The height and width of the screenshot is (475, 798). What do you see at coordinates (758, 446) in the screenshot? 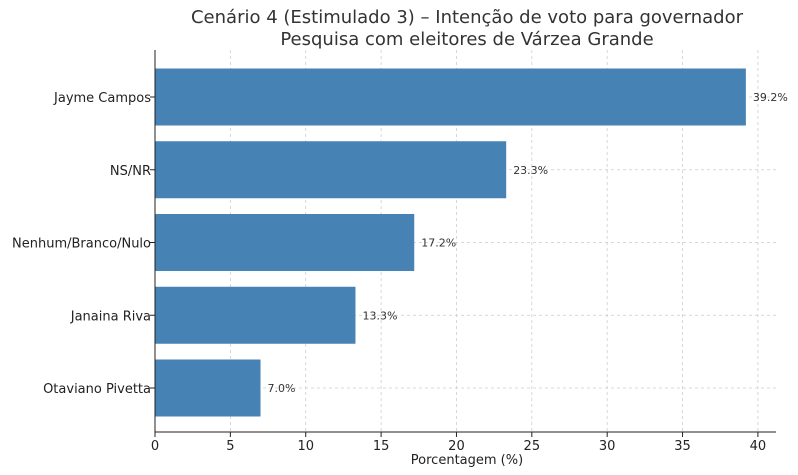
I see `x-tick-label-8: 40` at bounding box center [758, 446].